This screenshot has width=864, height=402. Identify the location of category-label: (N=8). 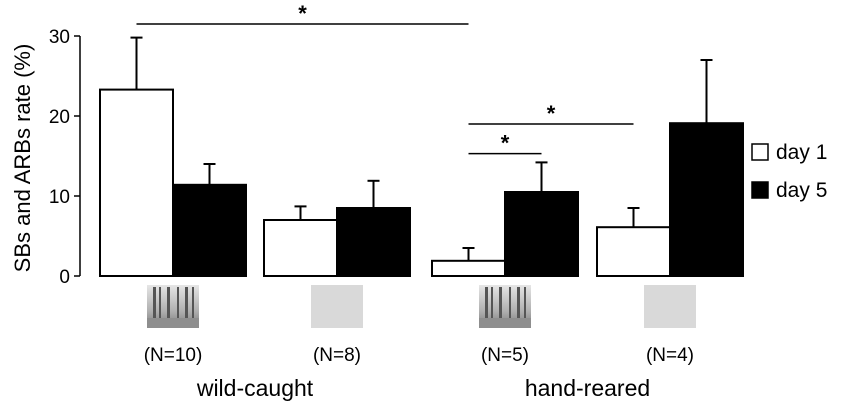
(337, 355).